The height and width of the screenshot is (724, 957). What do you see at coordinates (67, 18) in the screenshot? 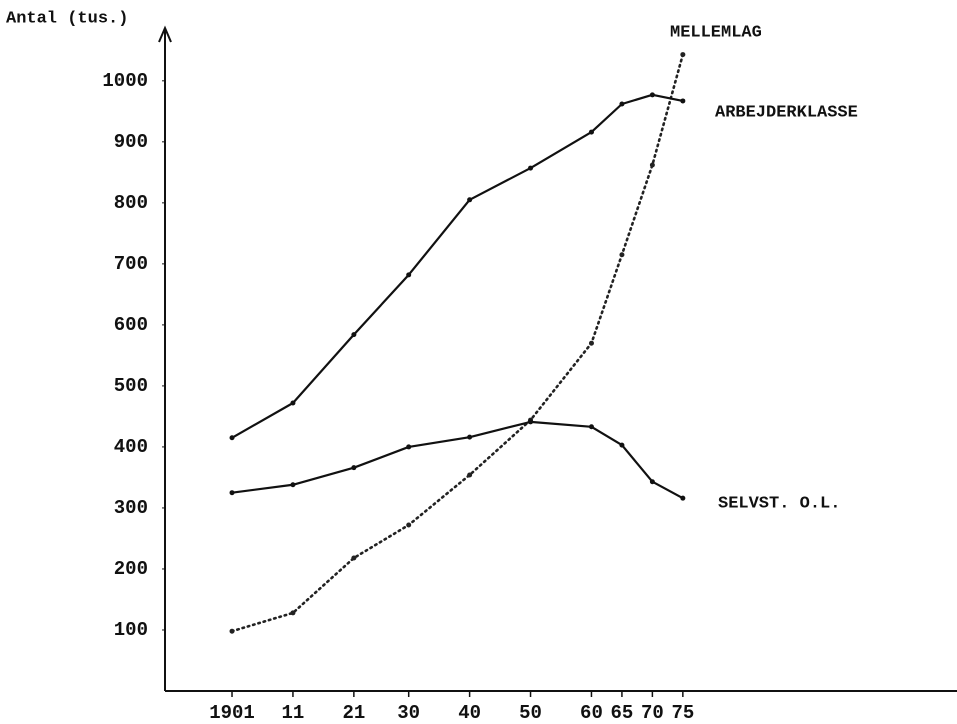
I see `y-axis-label: Antal (tus.)` at bounding box center [67, 18].